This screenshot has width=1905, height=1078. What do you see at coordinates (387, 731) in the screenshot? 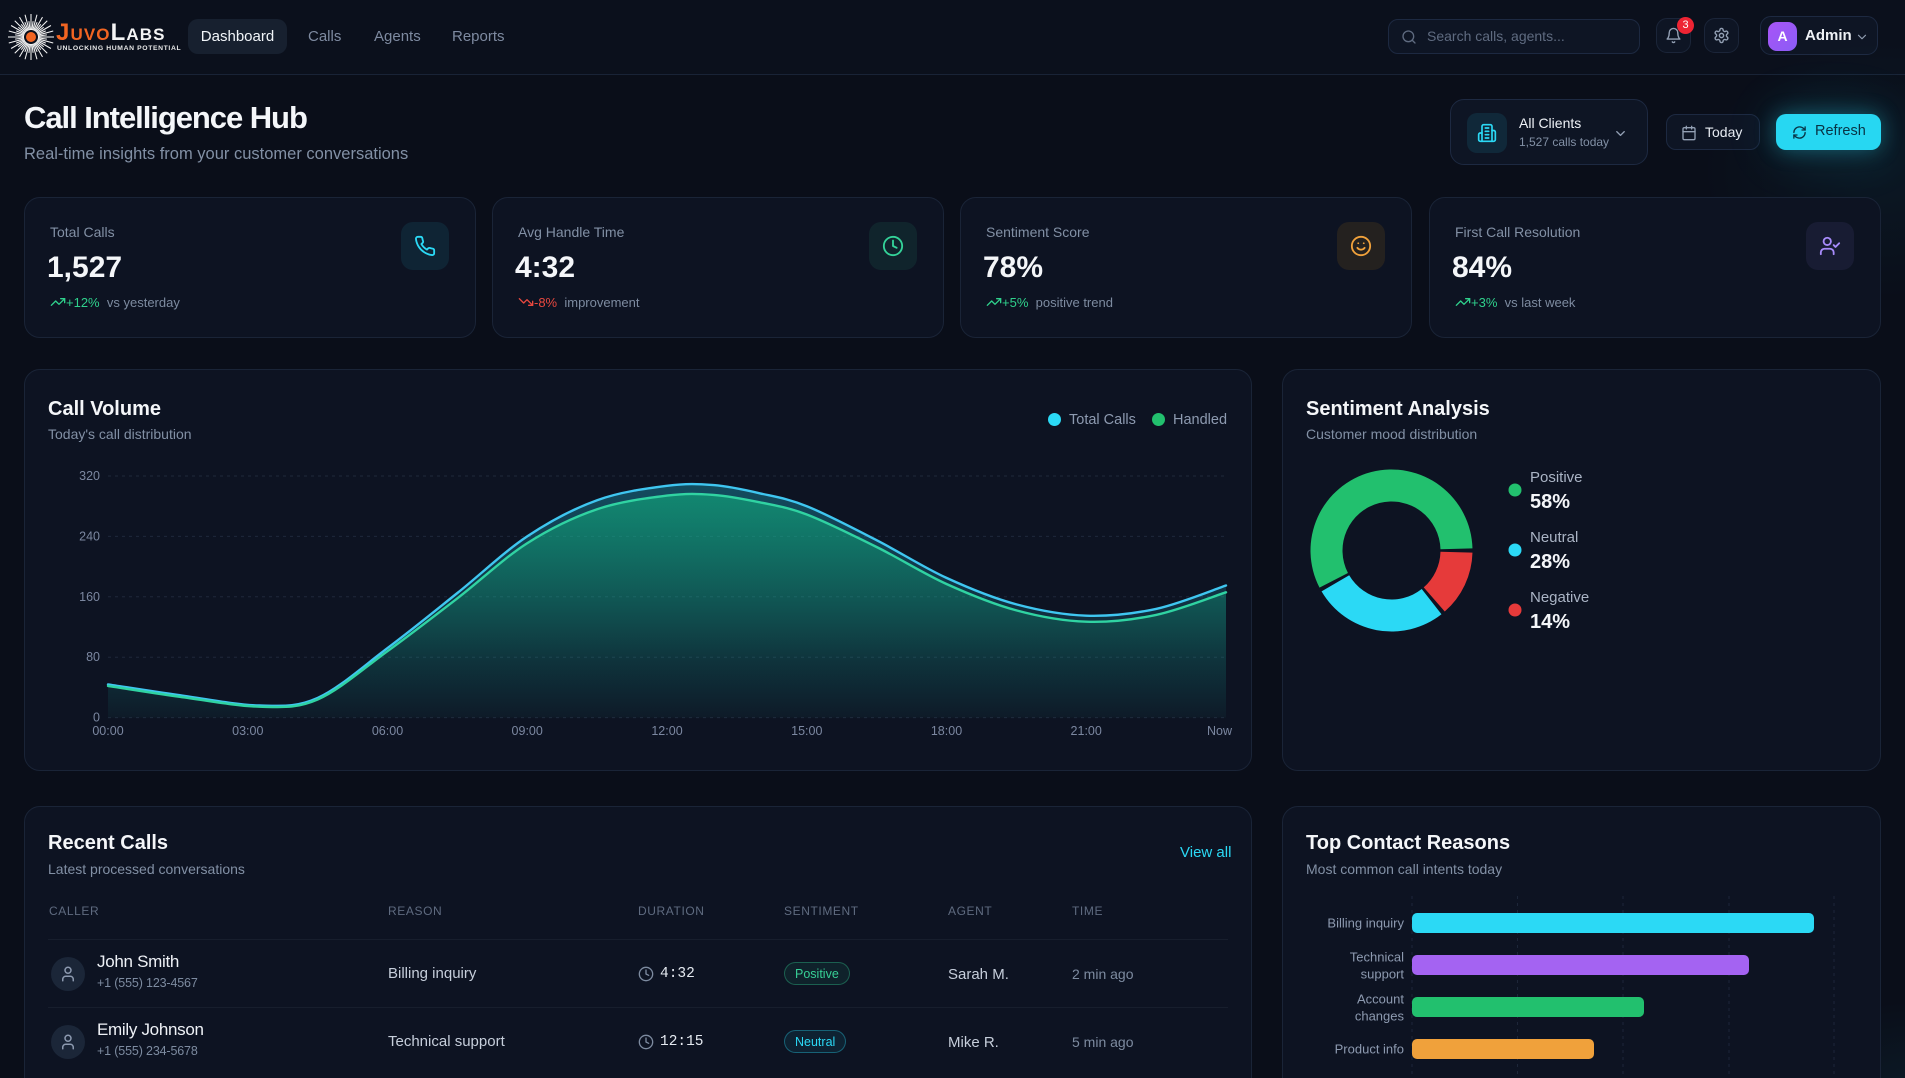
I see `svg-text: 06:00` at bounding box center [387, 731].